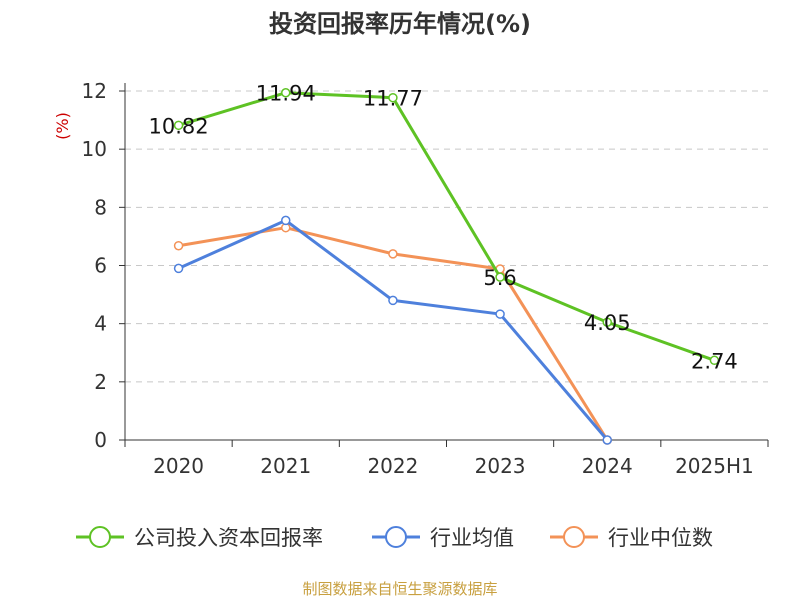  I want to click on y-axis-unit-label: (%), so click(62, 126).